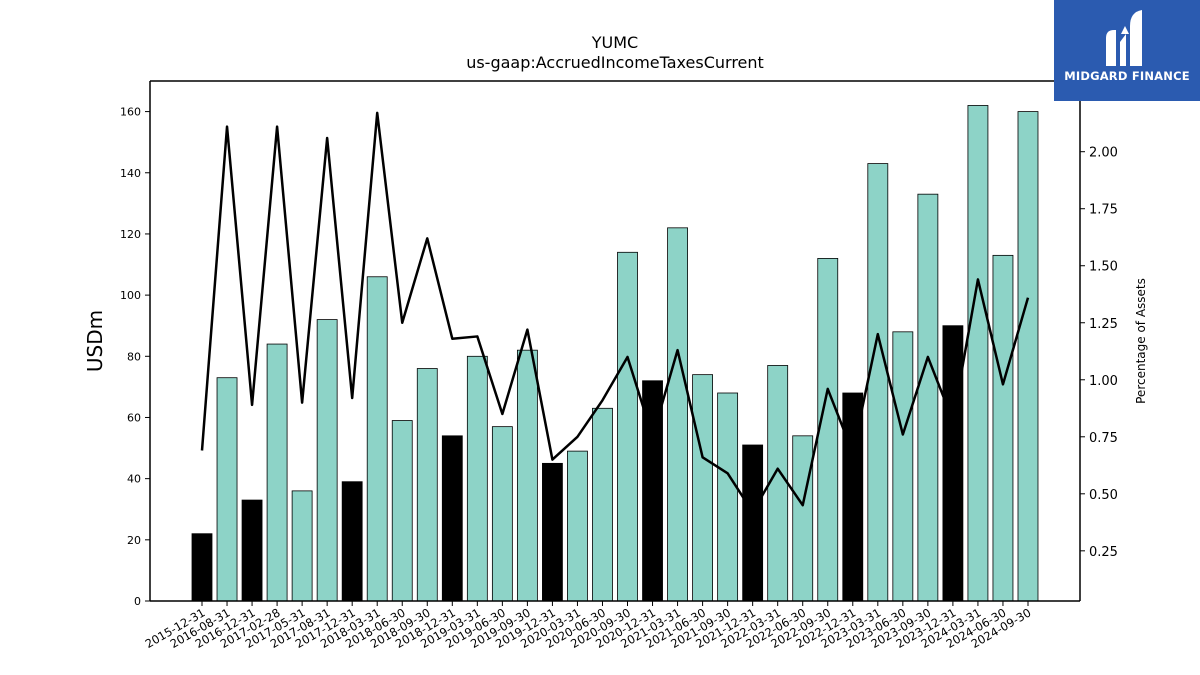  What do you see at coordinates (134, 417) in the screenshot?
I see `y-tick-label: 60` at bounding box center [134, 417].